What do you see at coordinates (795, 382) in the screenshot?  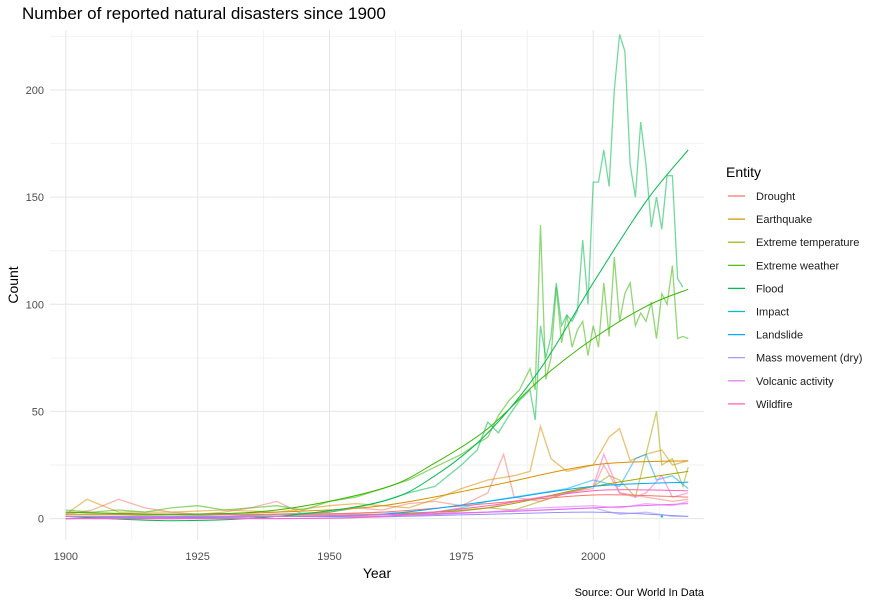 I see `legend-label-volcanic-activity: Volcanic activity` at bounding box center [795, 382].